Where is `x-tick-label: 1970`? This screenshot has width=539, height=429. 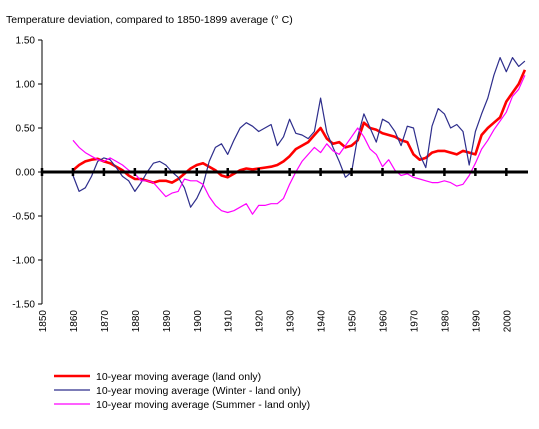
x-tick-label: 1970 is located at coordinates (414, 321).